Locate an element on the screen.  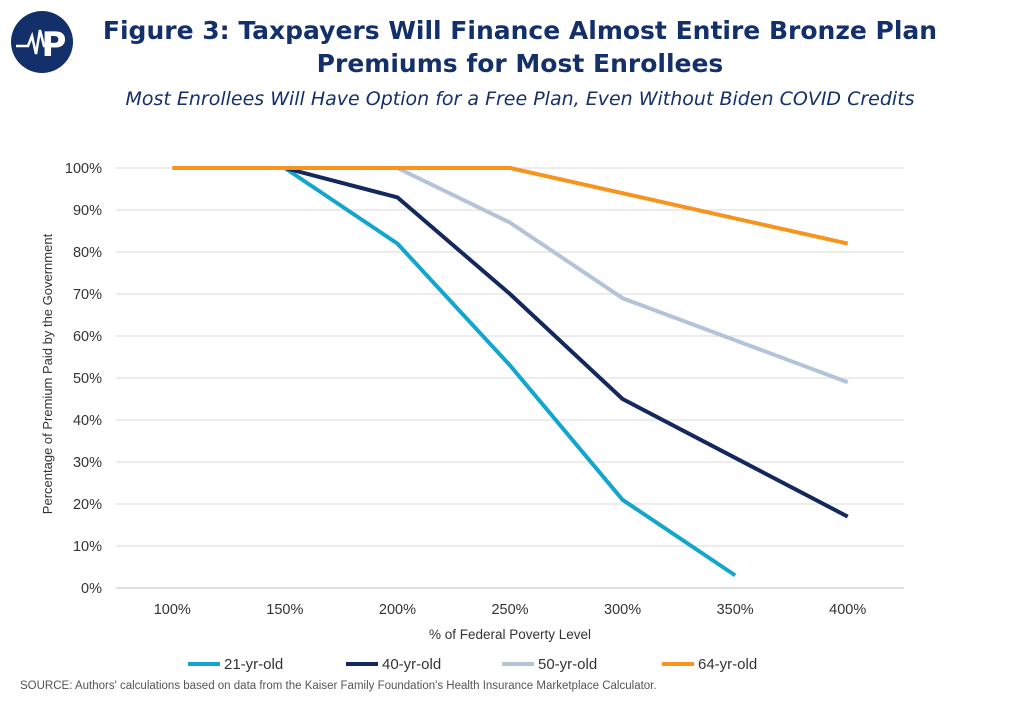
y-tick-label: 90% is located at coordinates (87, 211).